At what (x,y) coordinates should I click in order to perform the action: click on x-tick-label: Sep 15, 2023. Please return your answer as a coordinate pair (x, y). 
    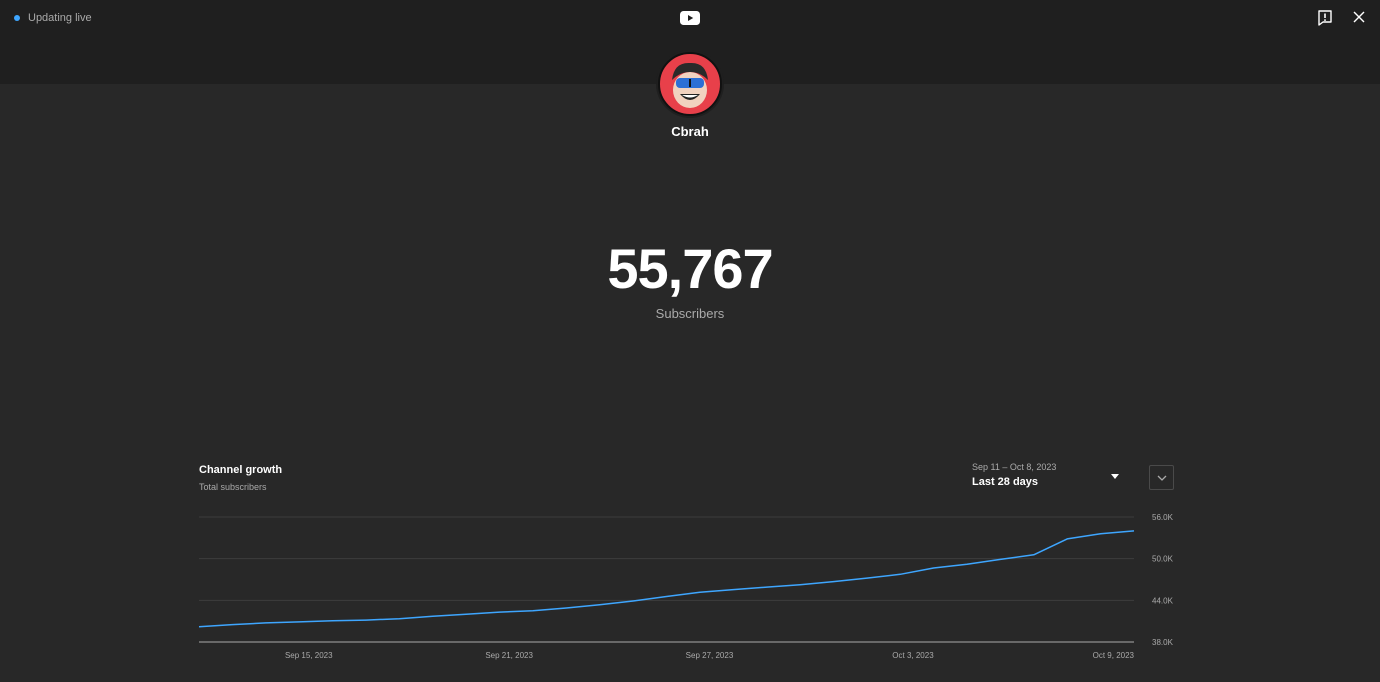
    Looking at the image, I should click on (309, 655).